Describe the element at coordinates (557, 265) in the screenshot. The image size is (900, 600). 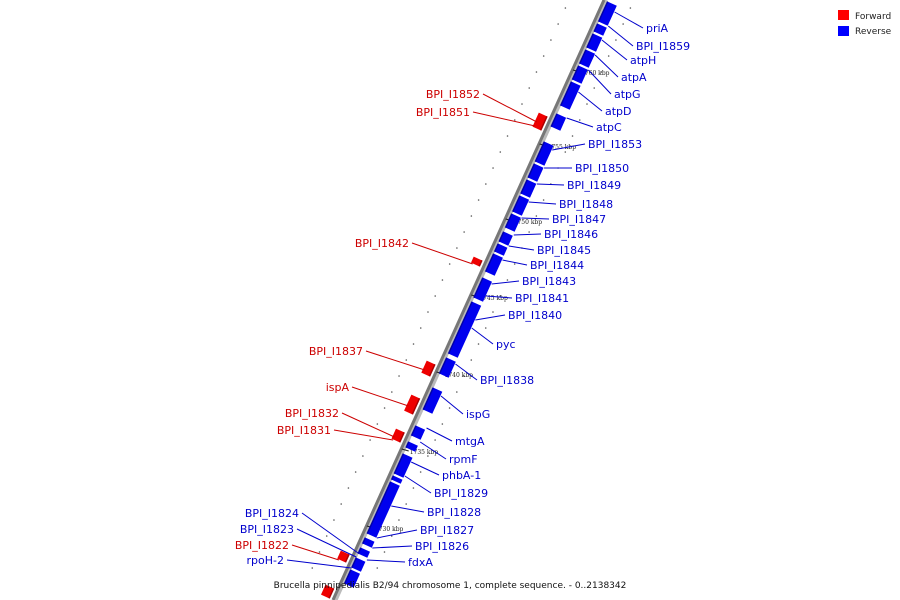
I see `reverse-gene-label: BPI_I1844` at that location.